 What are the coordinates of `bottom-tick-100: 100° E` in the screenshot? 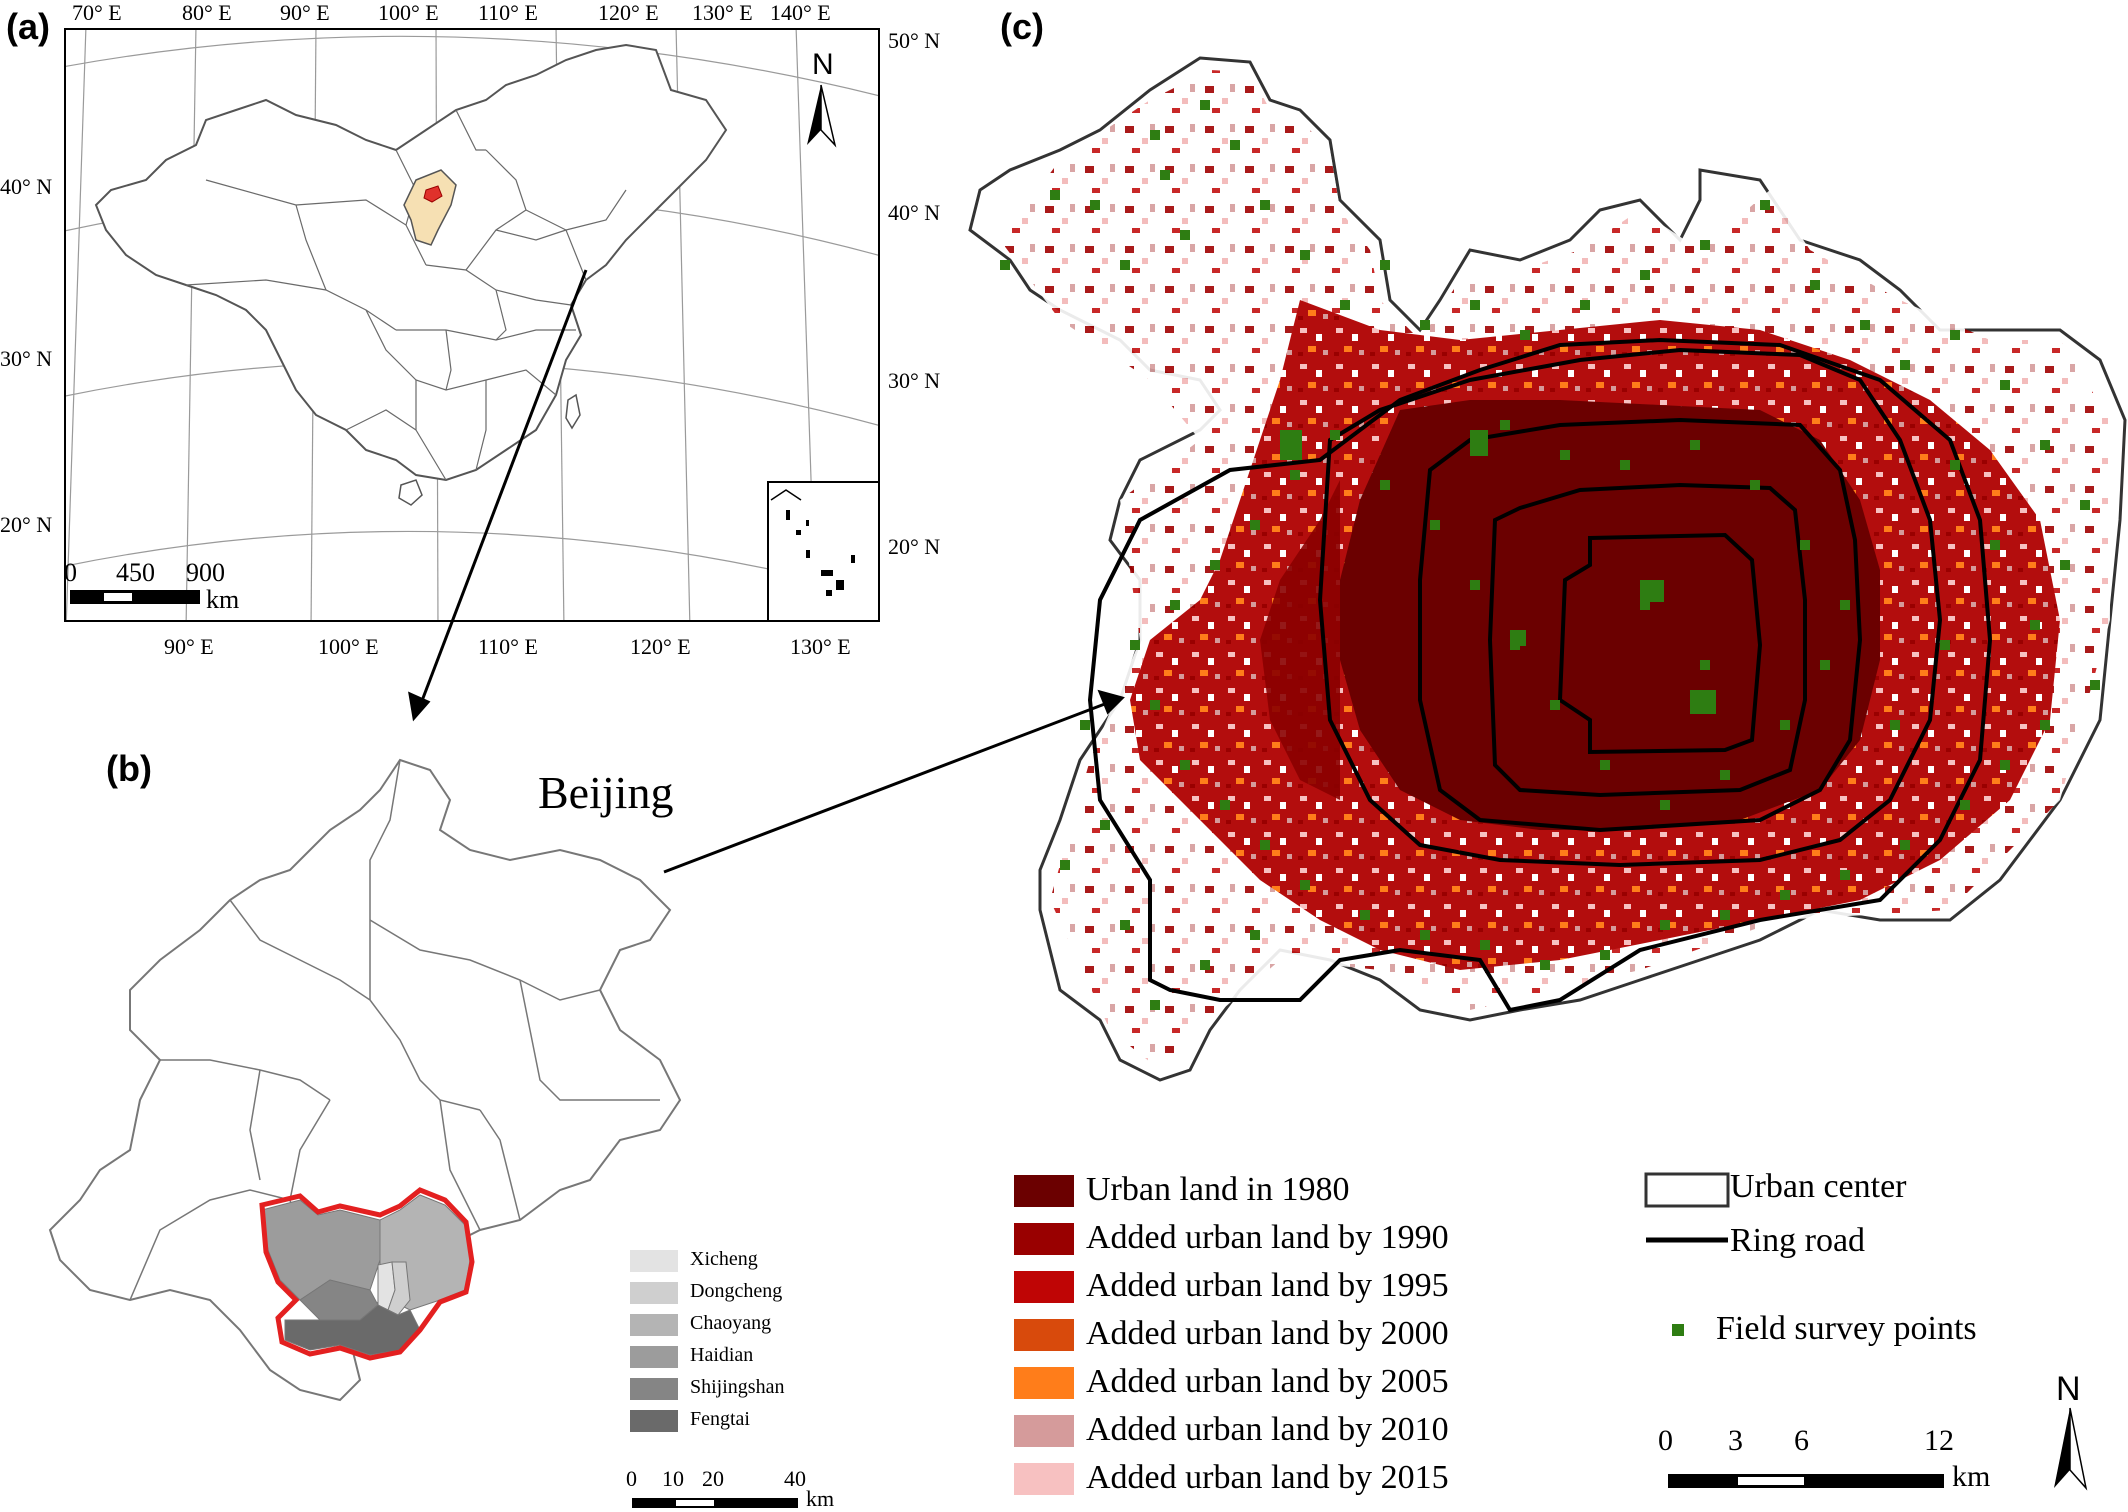 It's located at (348, 646).